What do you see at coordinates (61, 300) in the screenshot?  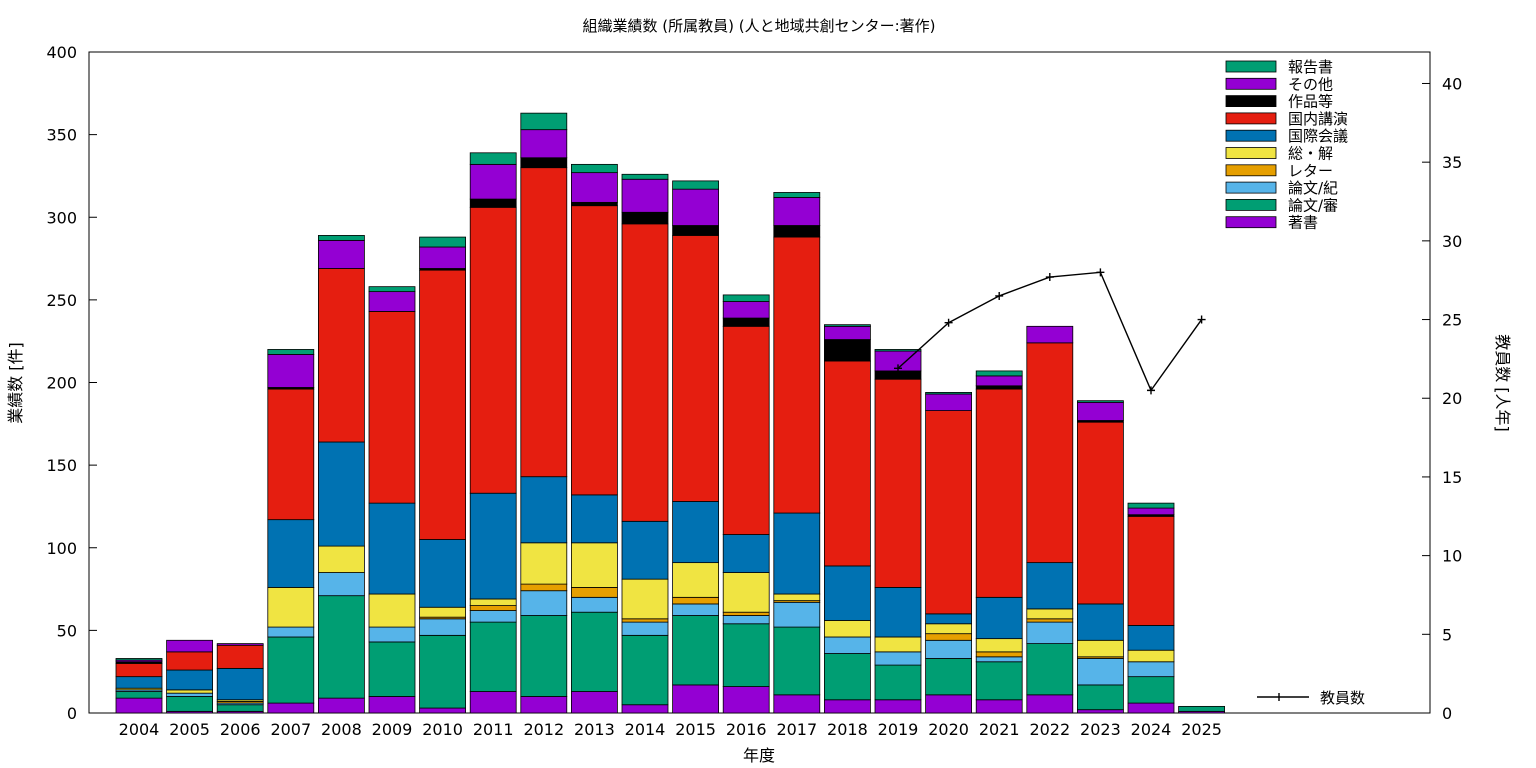 I see `y-tick-label: 250` at bounding box center [61, 300].